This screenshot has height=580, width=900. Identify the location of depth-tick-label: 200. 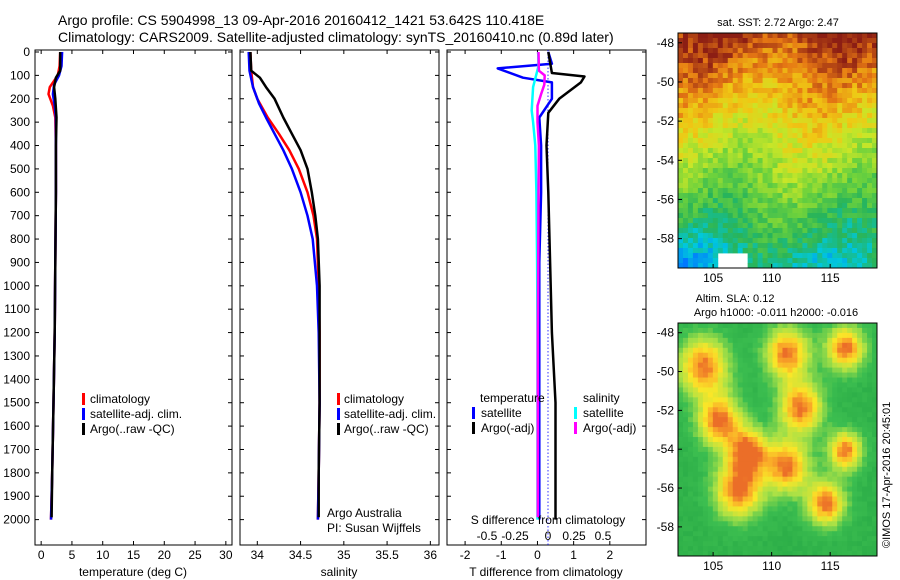
(20, 99).